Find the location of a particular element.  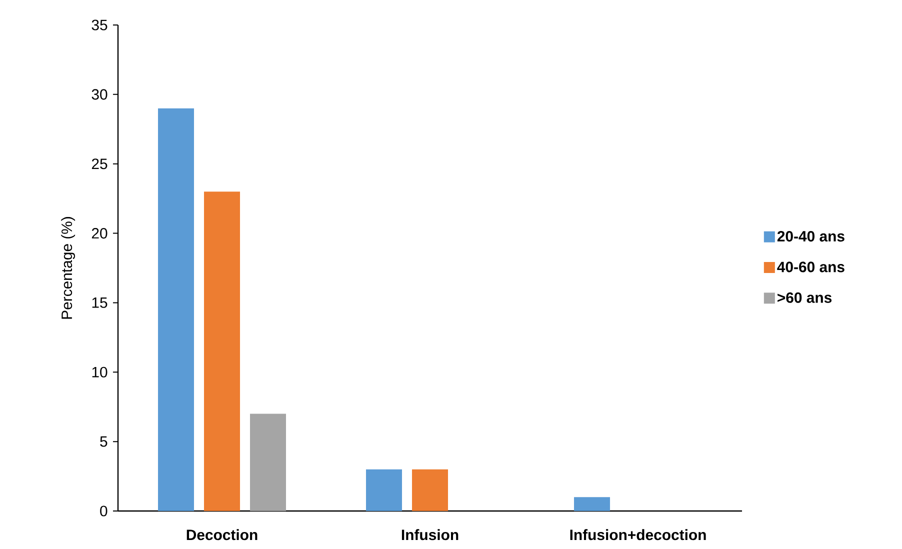

y-tick-label: 0 is located at coordinates (104, 511).